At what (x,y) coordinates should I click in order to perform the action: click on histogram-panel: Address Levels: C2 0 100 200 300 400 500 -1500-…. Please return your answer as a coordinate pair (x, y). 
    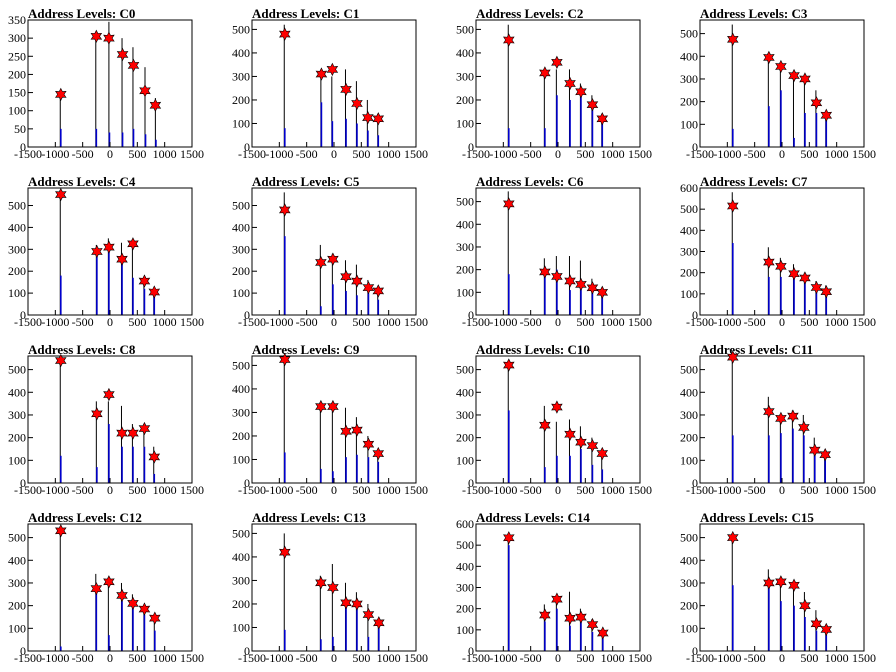
    Looking at the image, I should click on (560, 84).